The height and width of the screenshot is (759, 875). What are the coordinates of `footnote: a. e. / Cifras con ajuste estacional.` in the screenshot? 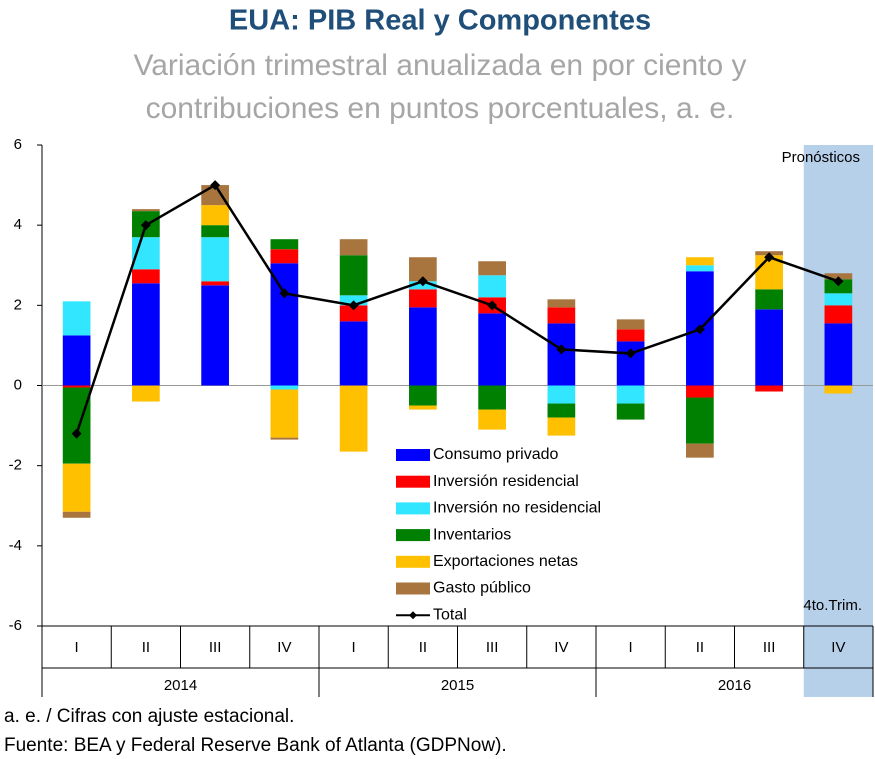 It's located at (149, 716).